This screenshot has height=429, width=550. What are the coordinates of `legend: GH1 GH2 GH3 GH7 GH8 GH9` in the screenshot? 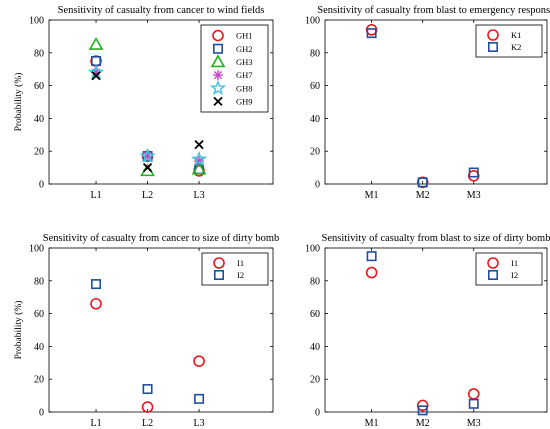 It's located at (234, 68).